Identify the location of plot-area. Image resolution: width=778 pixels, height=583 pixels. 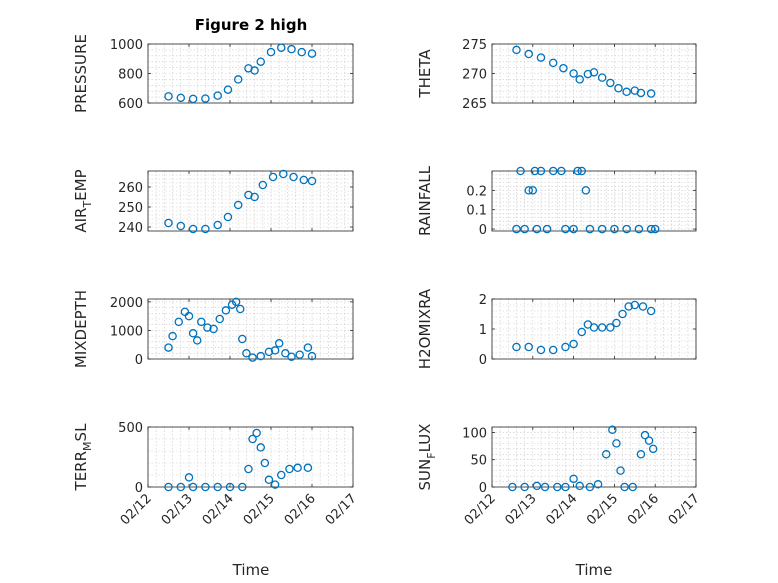
(250, 201).